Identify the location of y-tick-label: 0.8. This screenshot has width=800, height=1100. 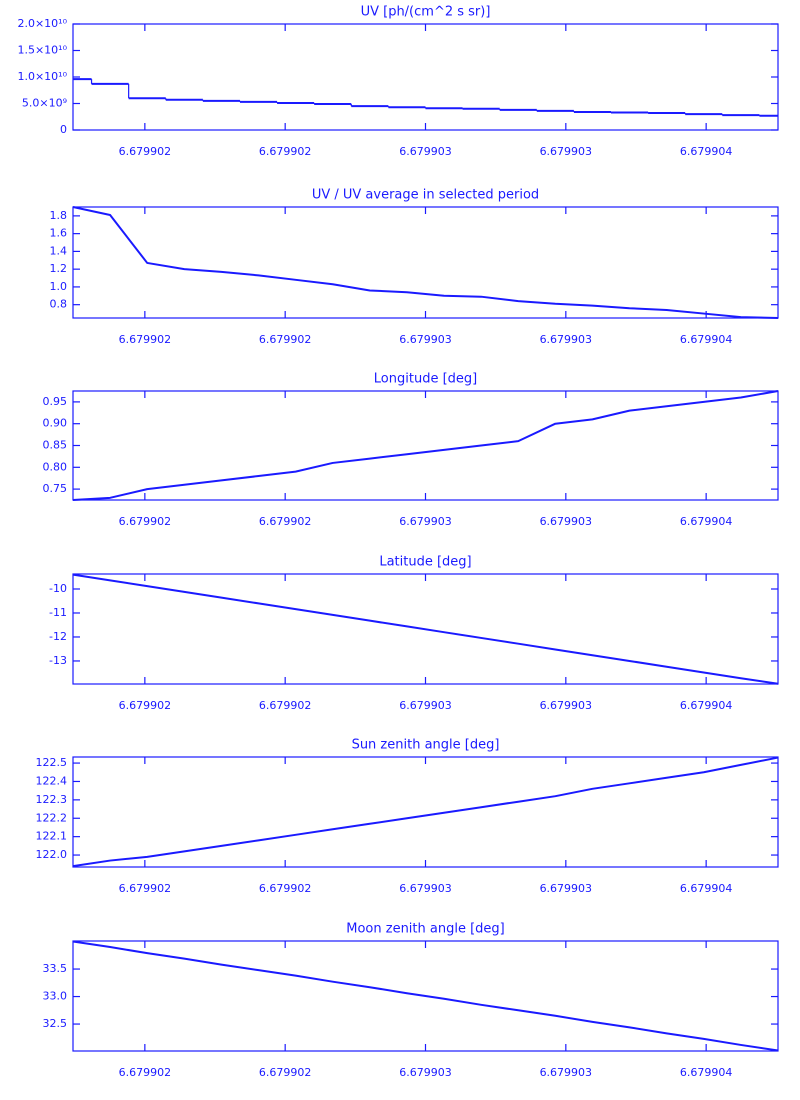
(59, 304).